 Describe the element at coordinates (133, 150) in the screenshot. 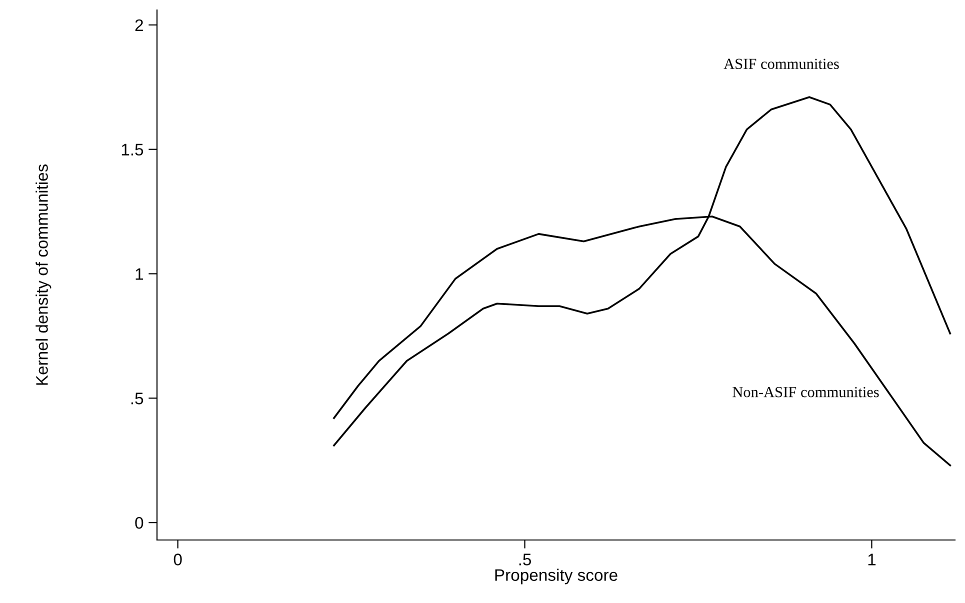

I see `y-tick-label: 1.5` at that location.